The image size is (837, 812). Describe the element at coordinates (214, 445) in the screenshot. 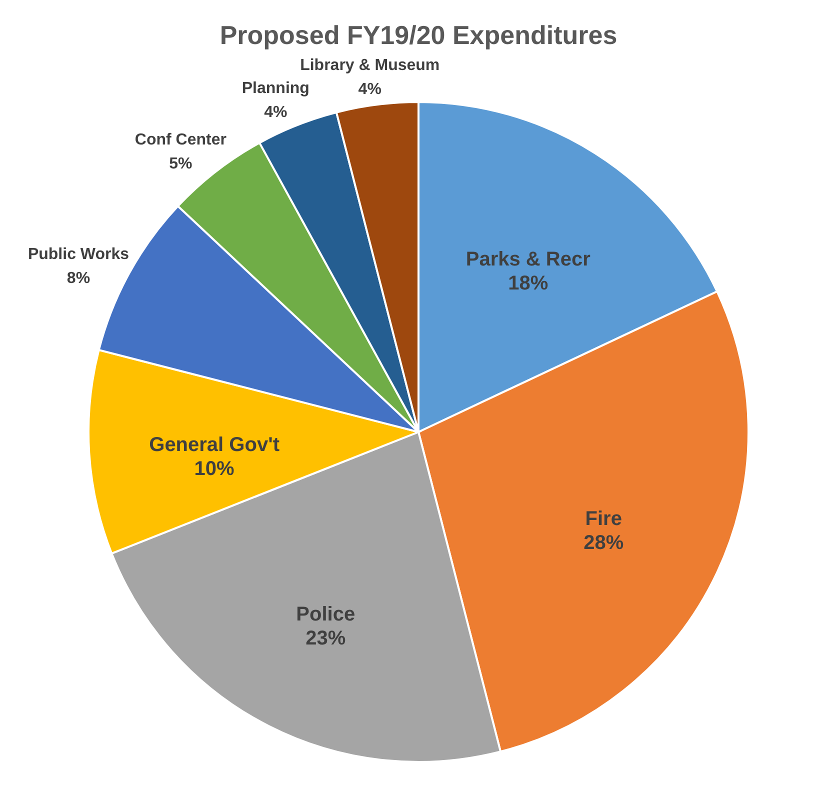

I see `slice-label: General Gov't` at that location.